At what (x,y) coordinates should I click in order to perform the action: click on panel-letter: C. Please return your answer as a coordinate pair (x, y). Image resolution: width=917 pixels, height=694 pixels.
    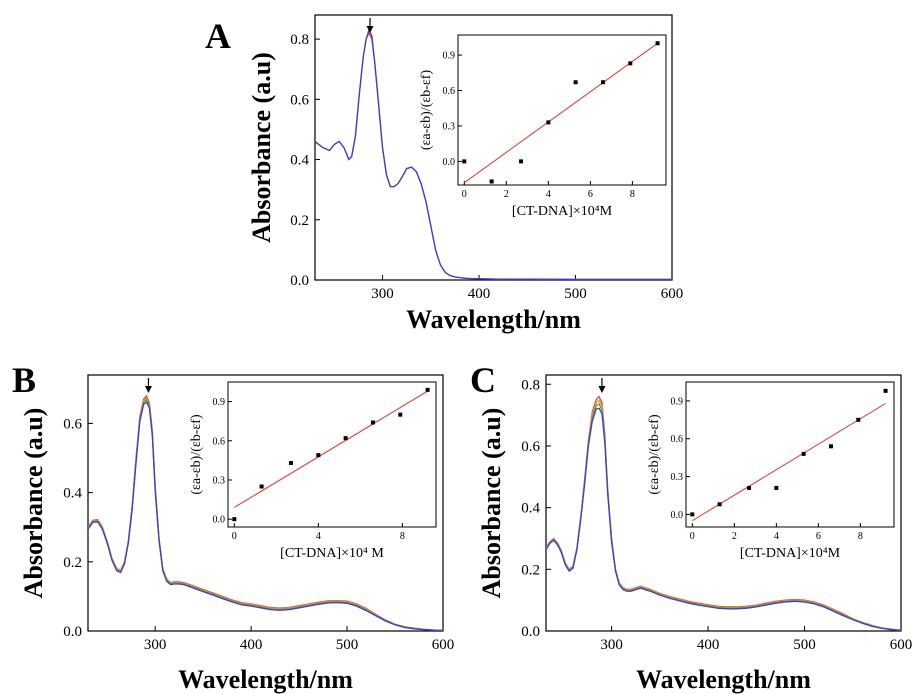
    Looking at the image, I should click on (483, 380).